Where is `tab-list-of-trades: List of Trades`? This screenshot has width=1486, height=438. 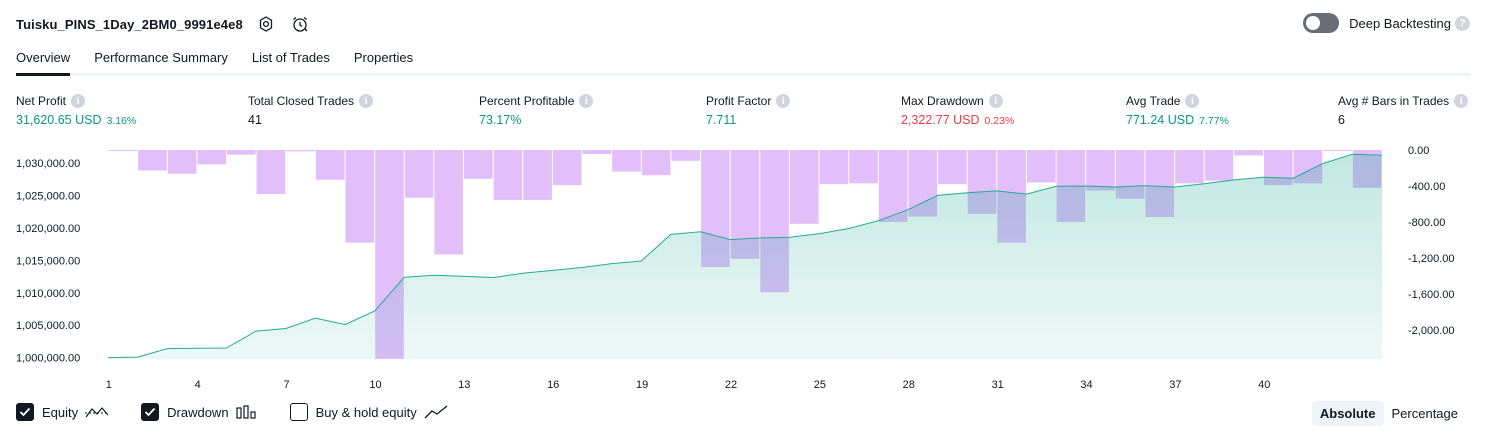 tab-list-of-trades: List of Trades is located at coordinates (290, 57).